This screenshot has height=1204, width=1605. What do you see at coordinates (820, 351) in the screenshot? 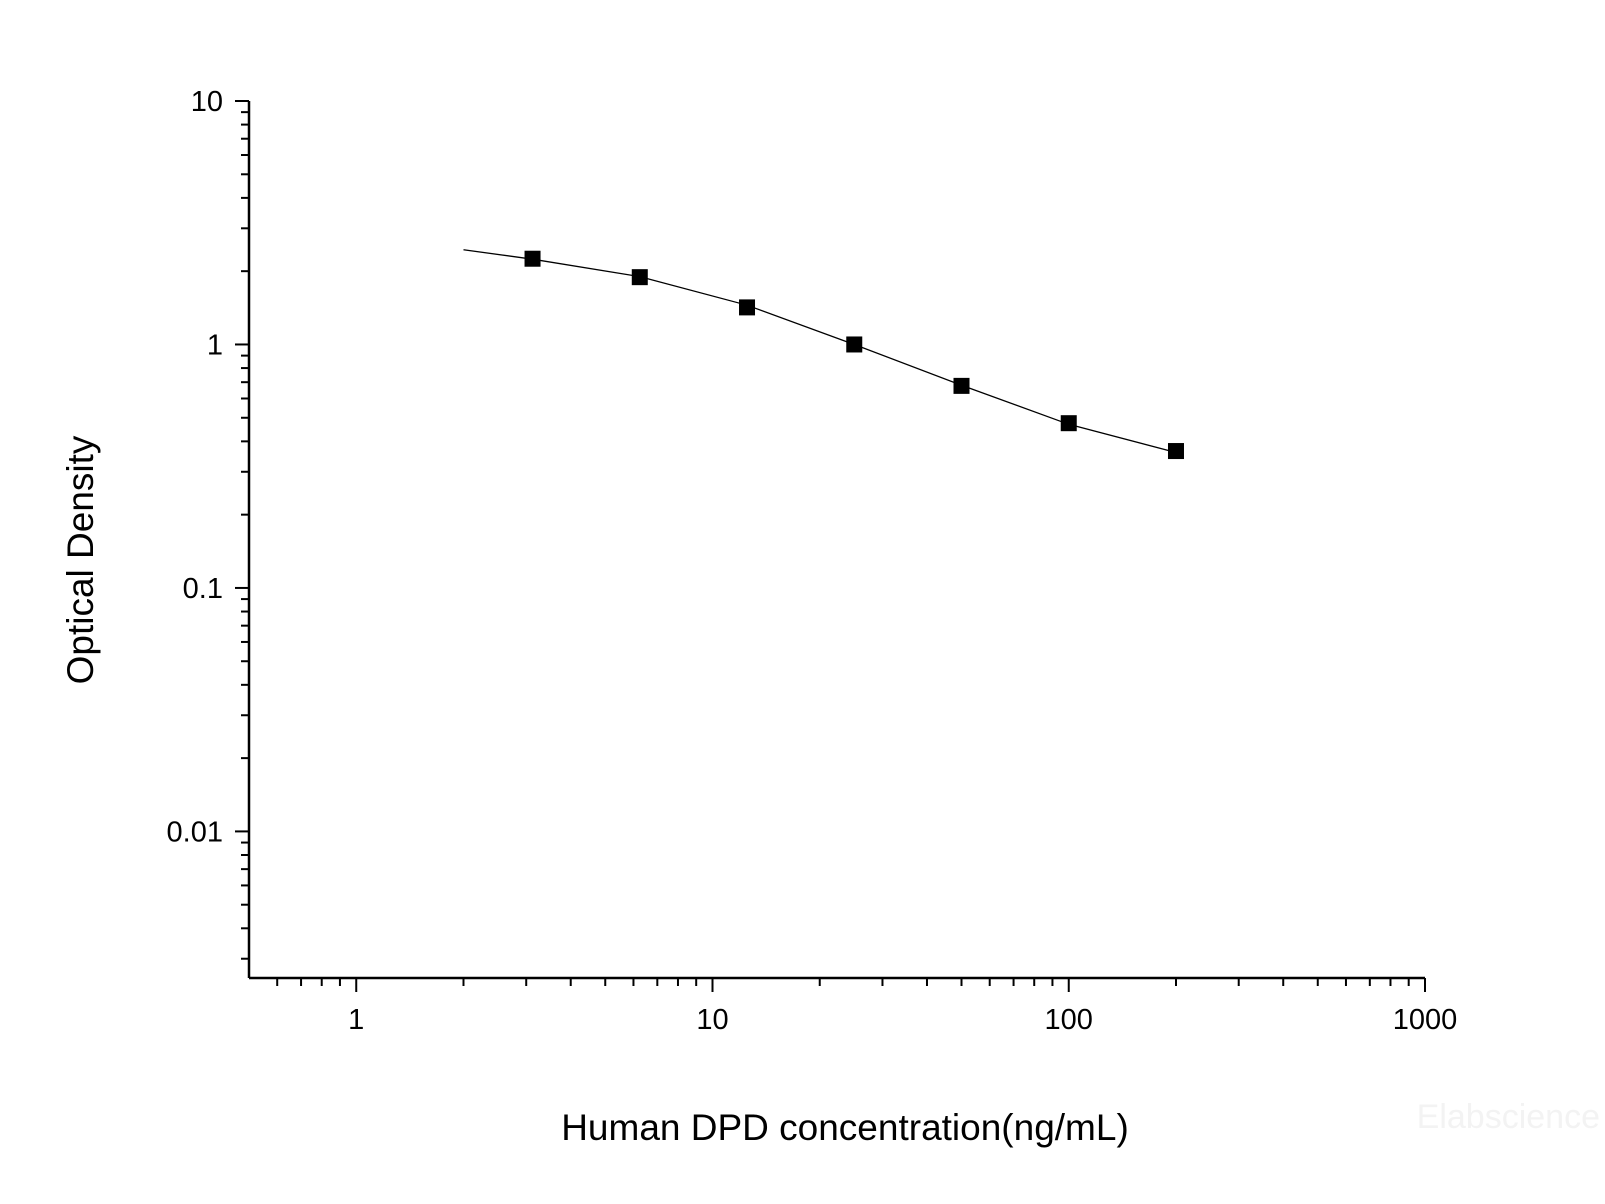
I see `fit-curve` at bounding box center [820, 351].